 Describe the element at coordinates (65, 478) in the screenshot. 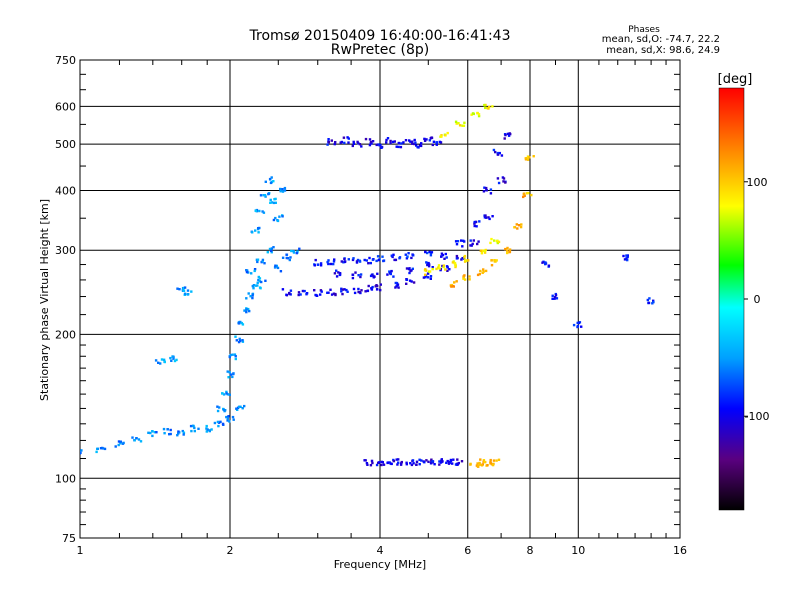

I see `y-tick-label: 100` at that location.